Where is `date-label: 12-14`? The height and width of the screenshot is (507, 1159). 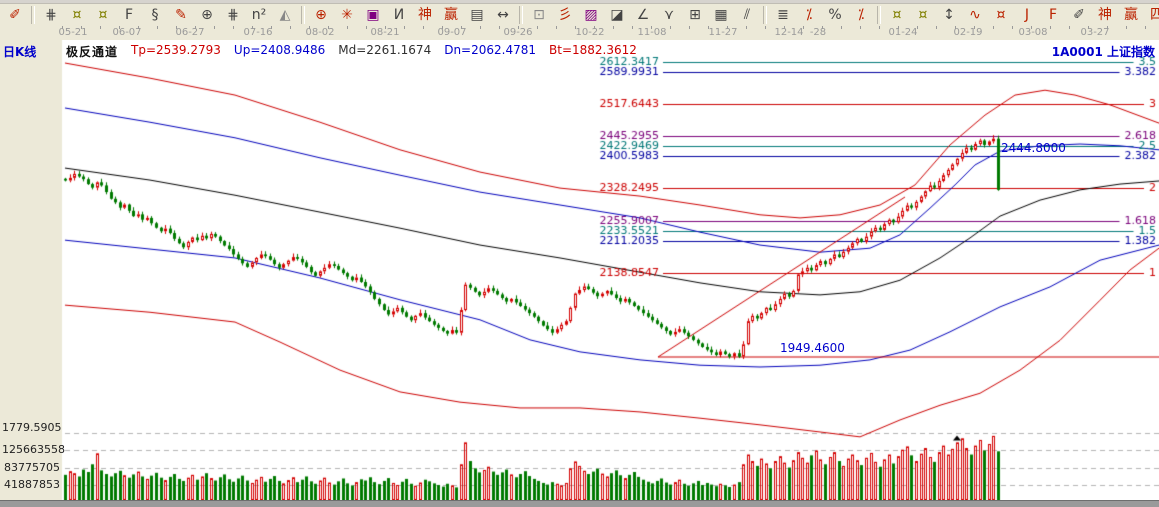 date-label: 12-14 is located at coordinates (789, 32).